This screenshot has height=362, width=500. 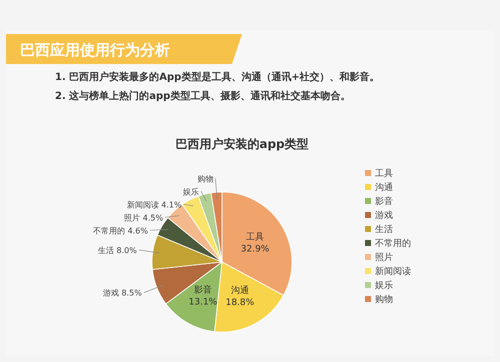 What do you see at coordinates (384, 215) in the screenshot?
I see `legend-label: 游戏` at bounding box center [384, 215].